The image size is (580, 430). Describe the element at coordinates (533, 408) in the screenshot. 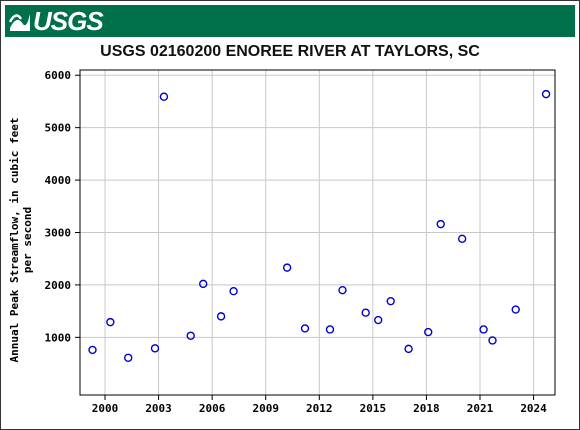

I see `x-tick-label: 2024` at that location.